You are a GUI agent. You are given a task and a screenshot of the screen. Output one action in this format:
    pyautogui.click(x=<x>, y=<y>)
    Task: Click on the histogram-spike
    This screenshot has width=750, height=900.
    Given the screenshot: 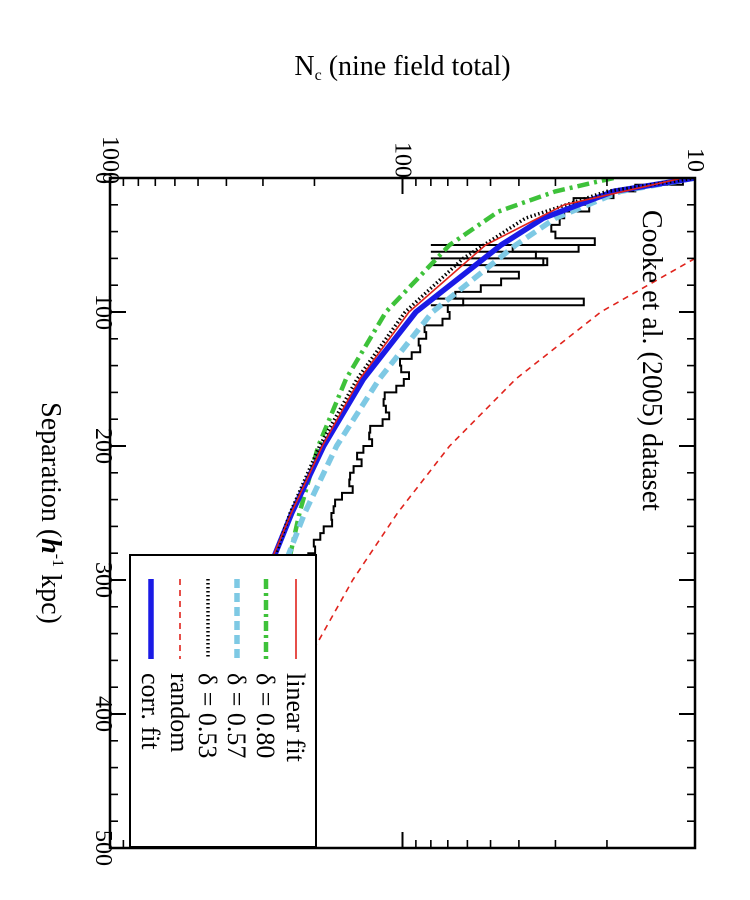 What is the action you would take?
    pyautogui.click(x=507, y=302)
    